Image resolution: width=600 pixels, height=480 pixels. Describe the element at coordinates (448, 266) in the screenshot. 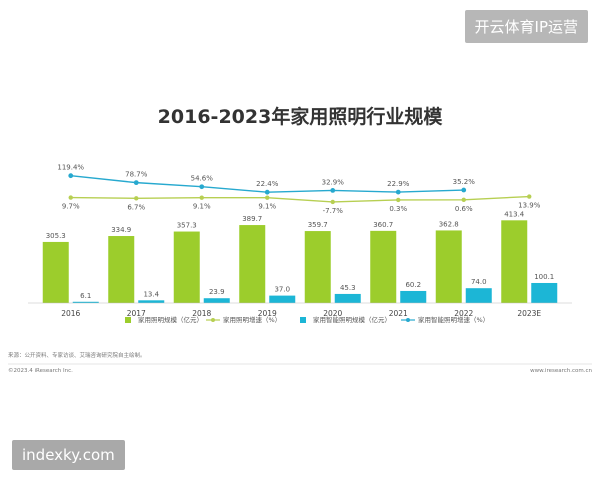

I see `bar-lighting-2022` at that location.